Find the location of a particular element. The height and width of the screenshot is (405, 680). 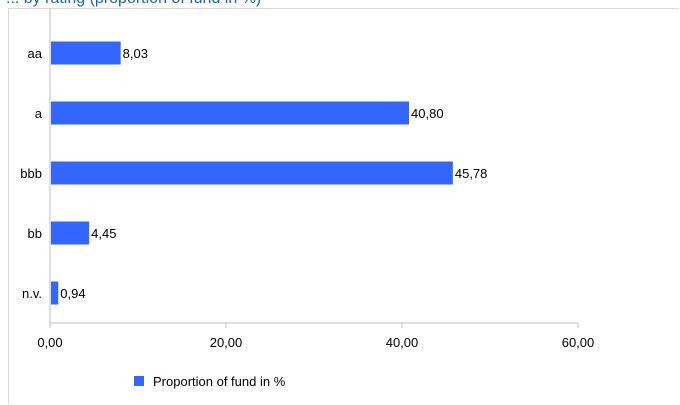

legend-swatch is located at coordinates (139, 381).